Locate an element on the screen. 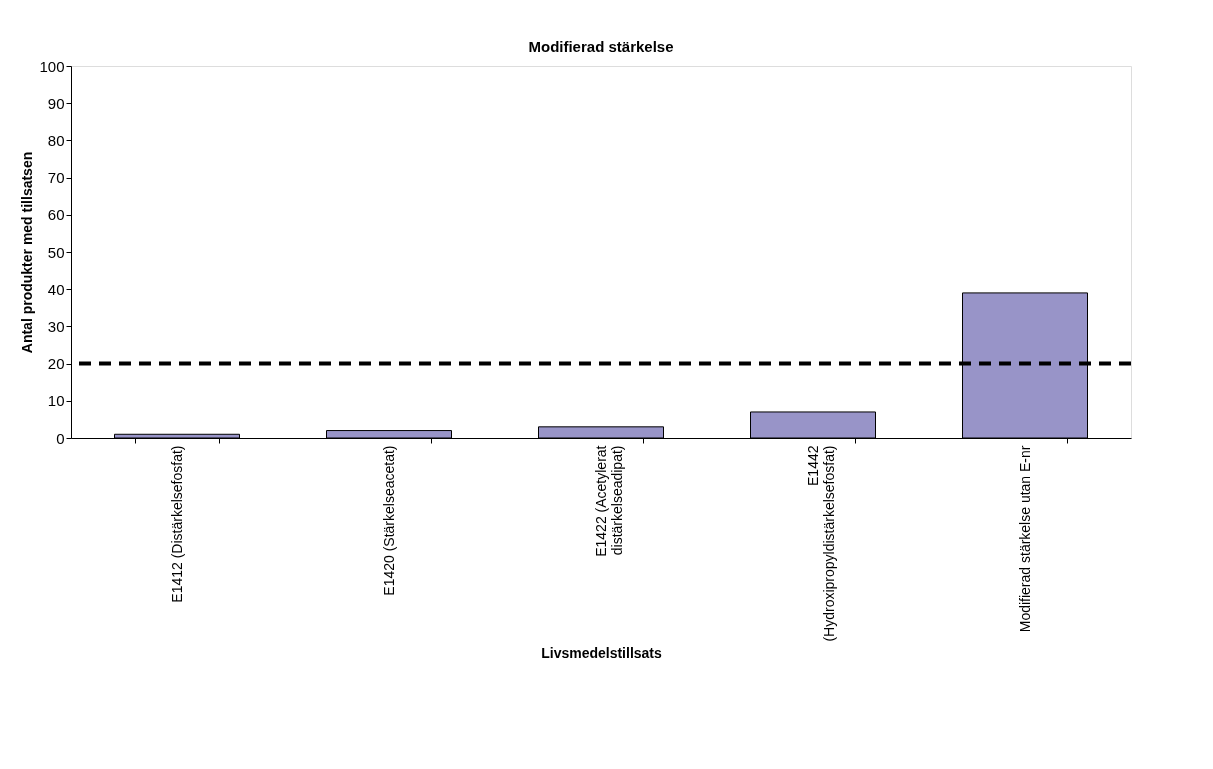  x-axis-title: Livsmedelstillsats is located at coordinates (602, 652).